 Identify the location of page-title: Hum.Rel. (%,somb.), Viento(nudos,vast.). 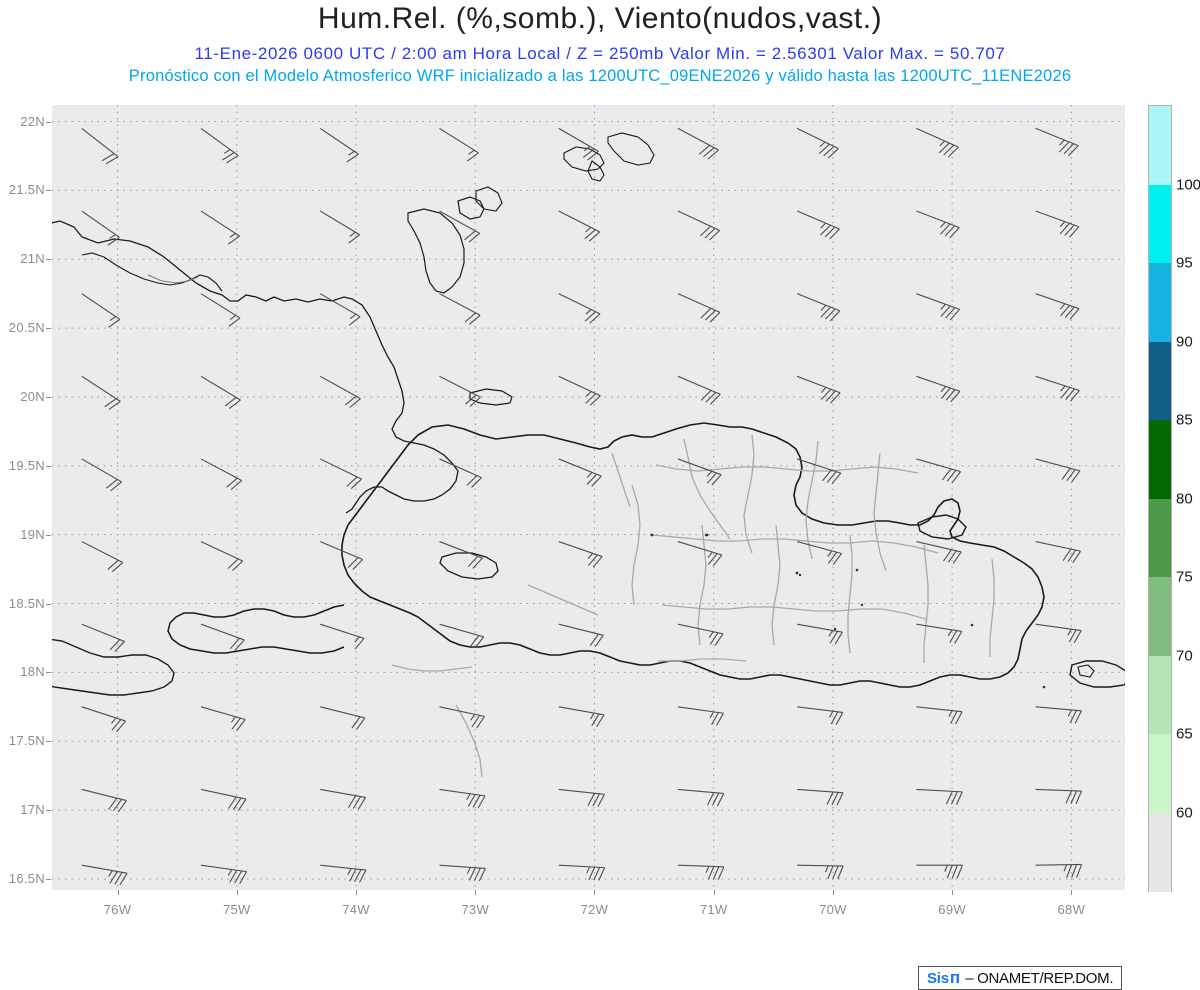
(600, 18).